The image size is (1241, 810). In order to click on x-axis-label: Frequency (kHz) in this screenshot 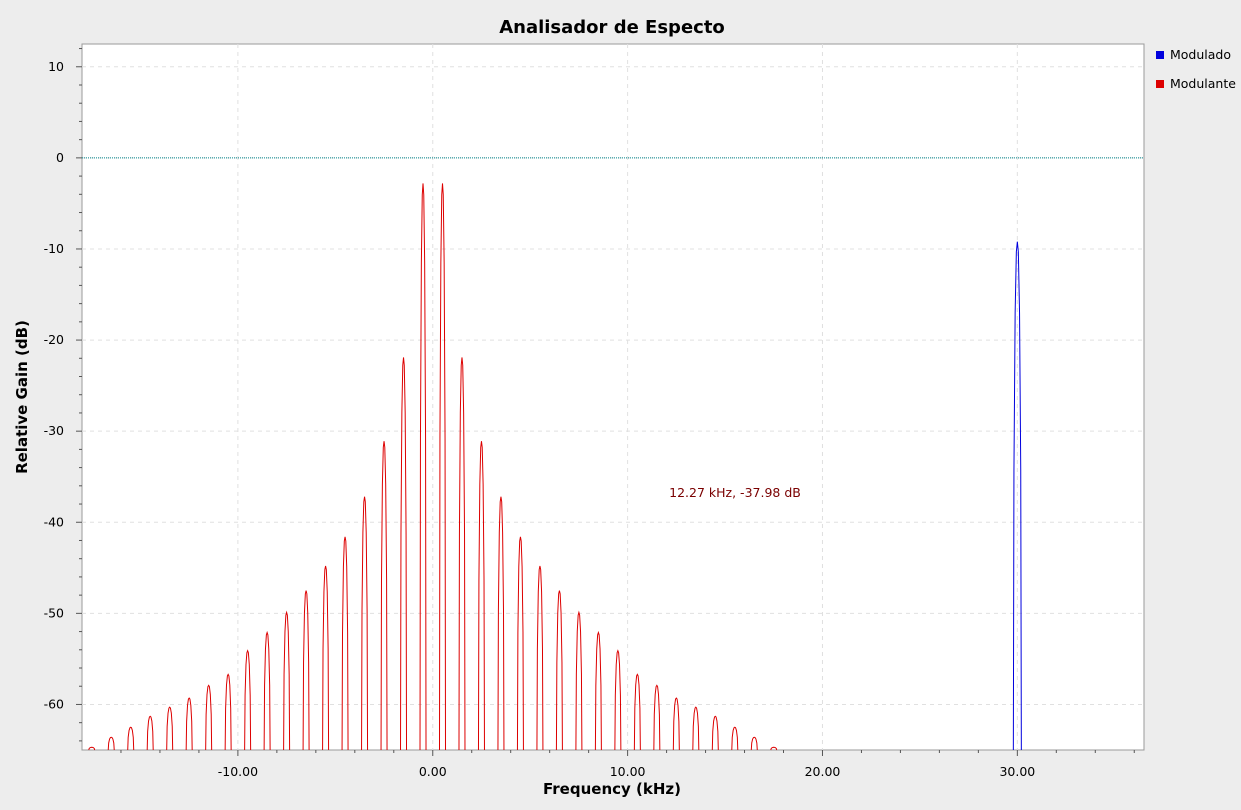, I will do `click(612, 789)`.